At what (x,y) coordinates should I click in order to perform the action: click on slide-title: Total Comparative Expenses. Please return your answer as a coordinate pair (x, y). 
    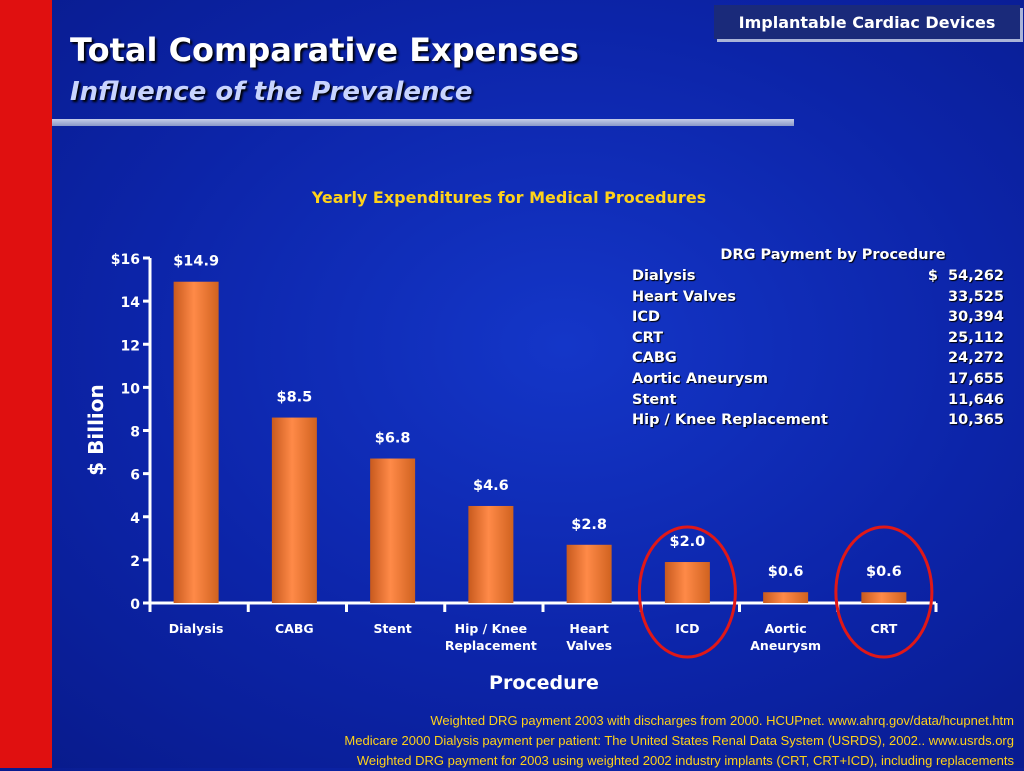
    Looking at the image, I should click on (324, 50).